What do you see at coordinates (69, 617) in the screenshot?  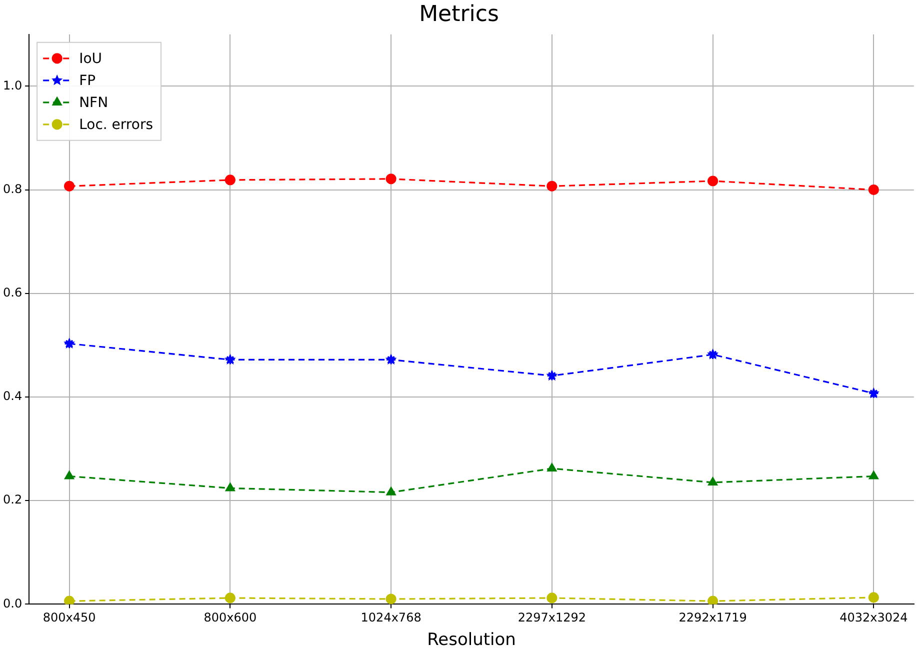 I see `x-tick-label: 800x450` at bounding box center [69, 617].